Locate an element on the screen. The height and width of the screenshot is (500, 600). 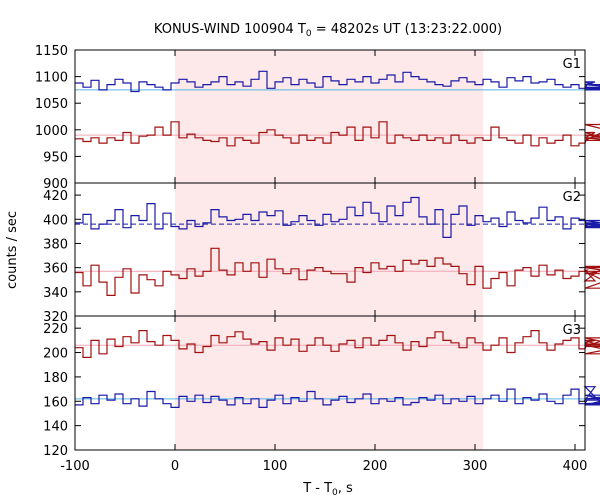
shaded-interval-g1 is located at coordinates (329, 116).